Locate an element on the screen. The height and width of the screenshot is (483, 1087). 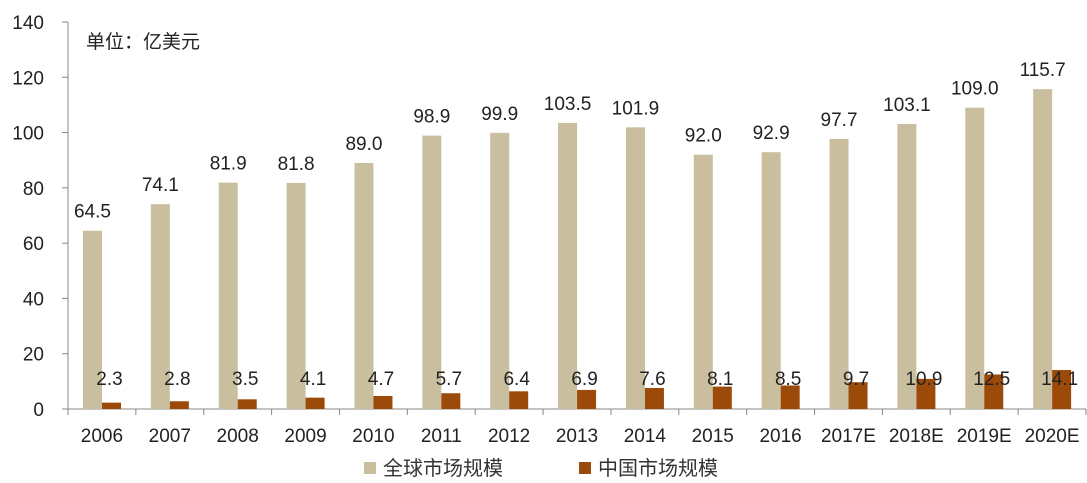
data-label-global: 89.0 is located at coordinates (363, 144).